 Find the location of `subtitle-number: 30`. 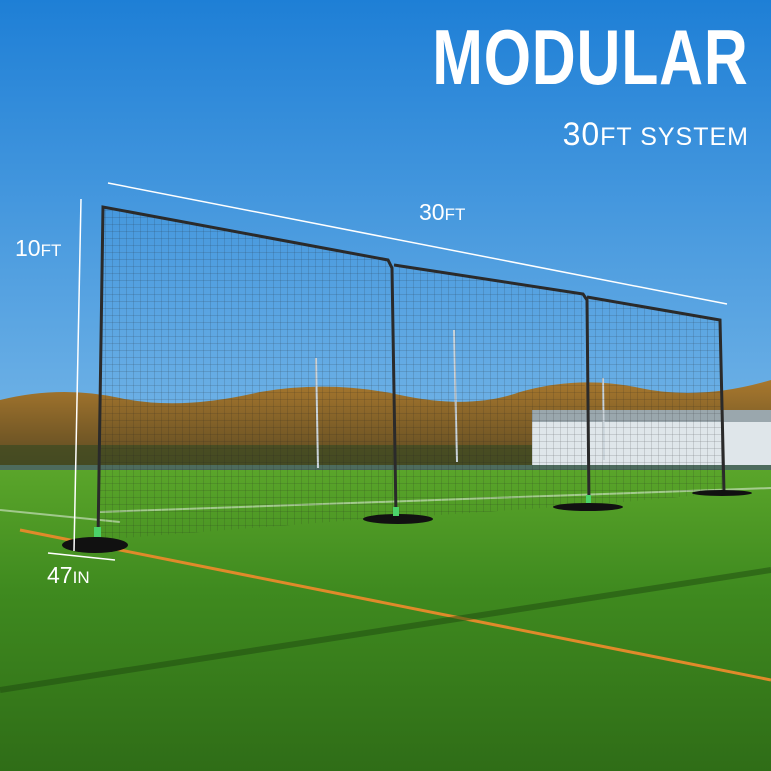

subtitle-number: 30 is located at coordinates (581, 134).